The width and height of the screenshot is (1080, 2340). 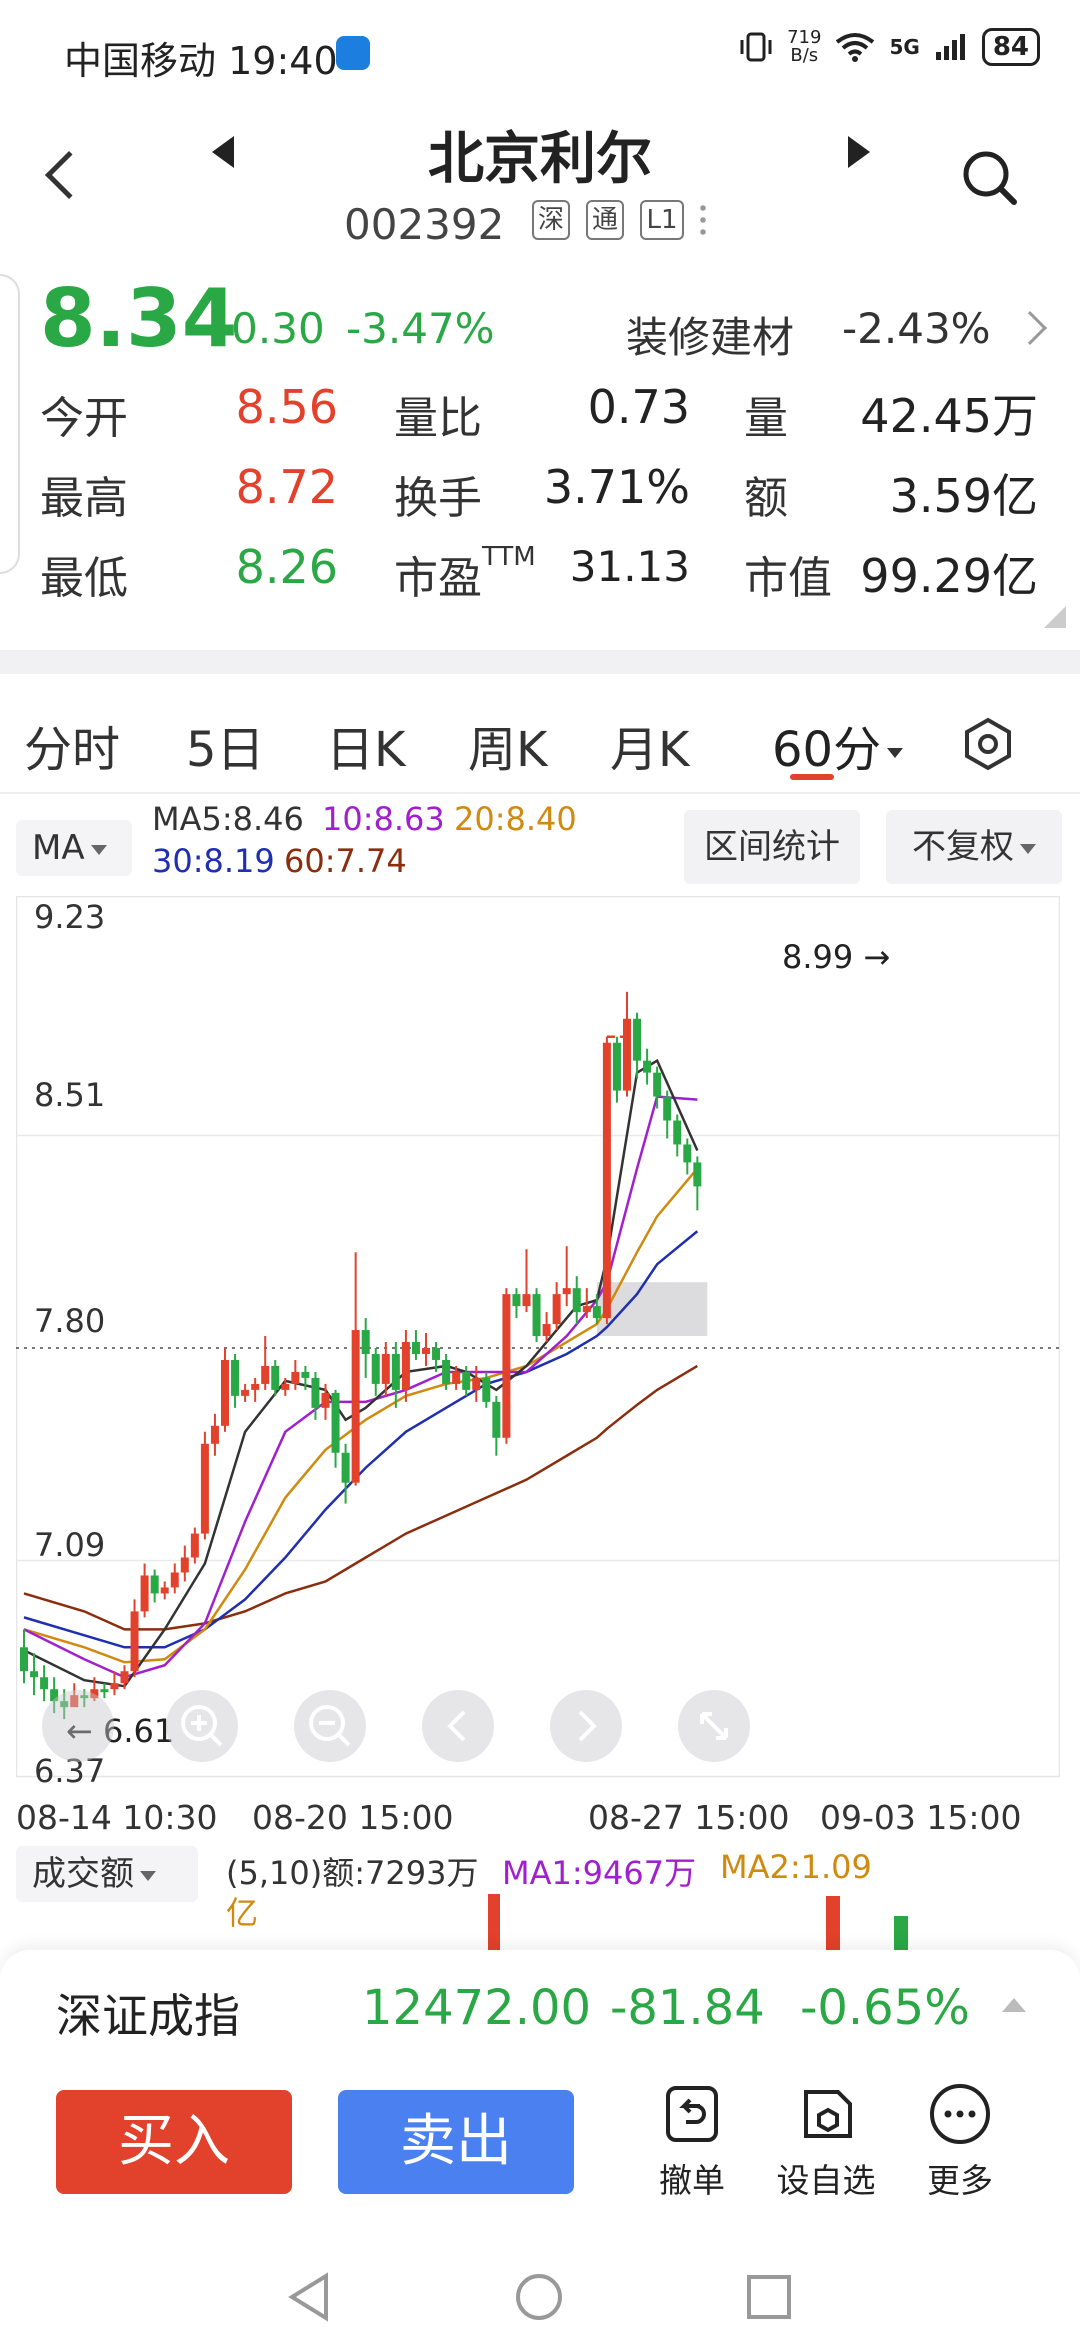 I want to click on turnover-value: 3.71%, so click(x=616, y=487).